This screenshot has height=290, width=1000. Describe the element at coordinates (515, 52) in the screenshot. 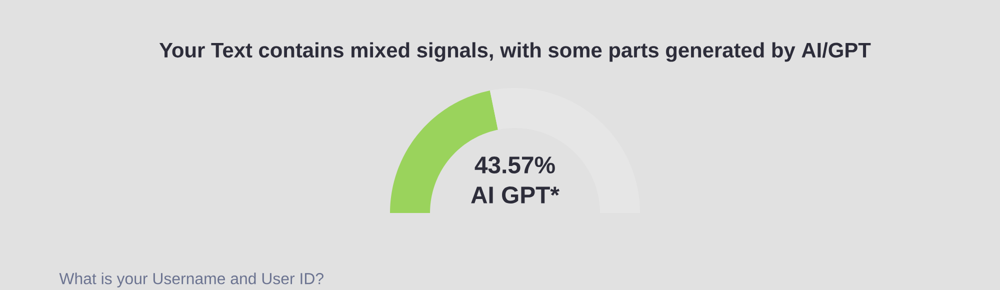

I see `chart-title: Your Text contains mixed signals, with some parts generated by AI/GPT` at that location.